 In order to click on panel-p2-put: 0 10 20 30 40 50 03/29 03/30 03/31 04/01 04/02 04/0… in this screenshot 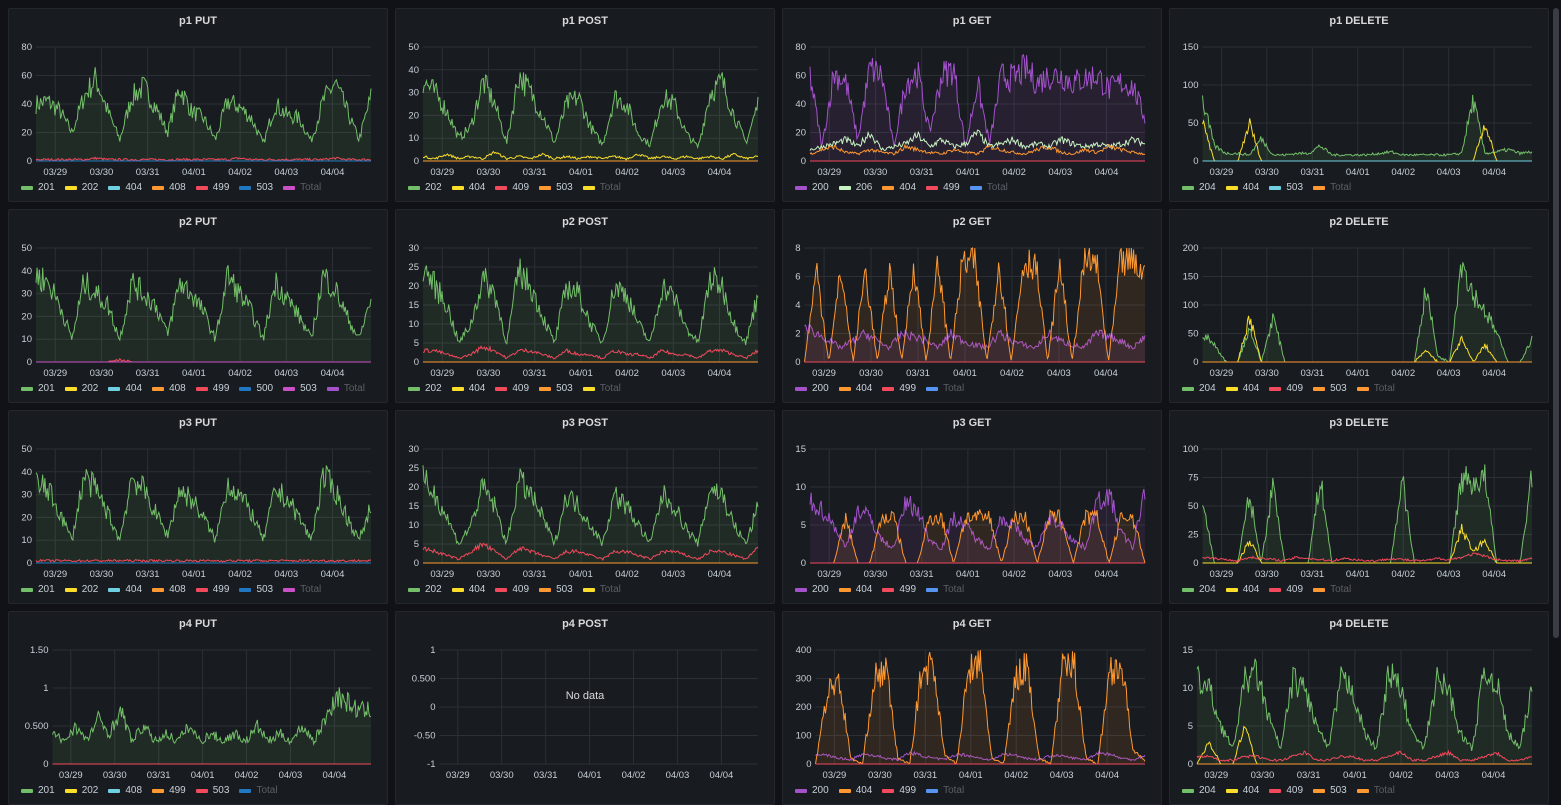, I will do `click(198, 306)`.